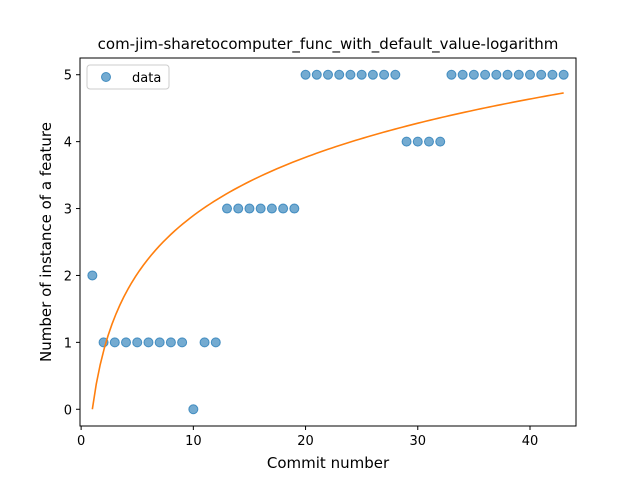 The image size is (640, 480). I want to click on x-tick-label-1: 10, so click(193, 441).